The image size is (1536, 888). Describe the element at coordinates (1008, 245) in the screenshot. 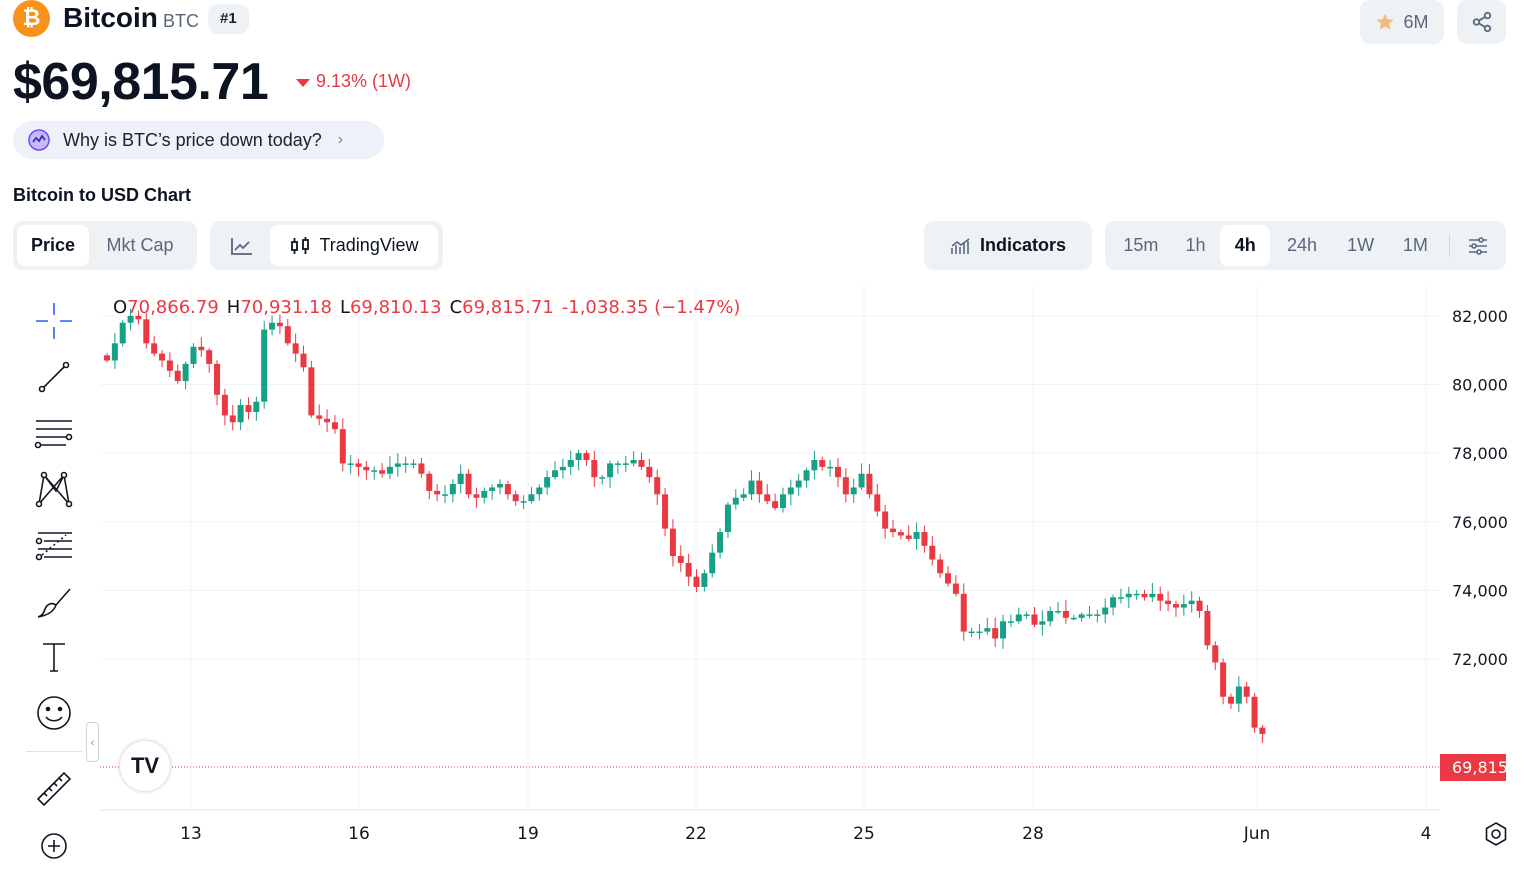

I see `indicators-button: Indicators` at that location.